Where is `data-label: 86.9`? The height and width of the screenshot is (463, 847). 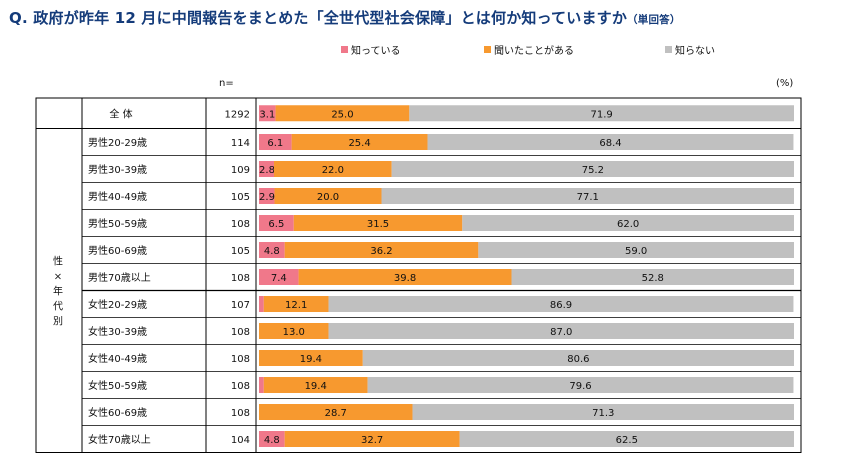
data-label: 86.9 is located at coordinates (561, 305).